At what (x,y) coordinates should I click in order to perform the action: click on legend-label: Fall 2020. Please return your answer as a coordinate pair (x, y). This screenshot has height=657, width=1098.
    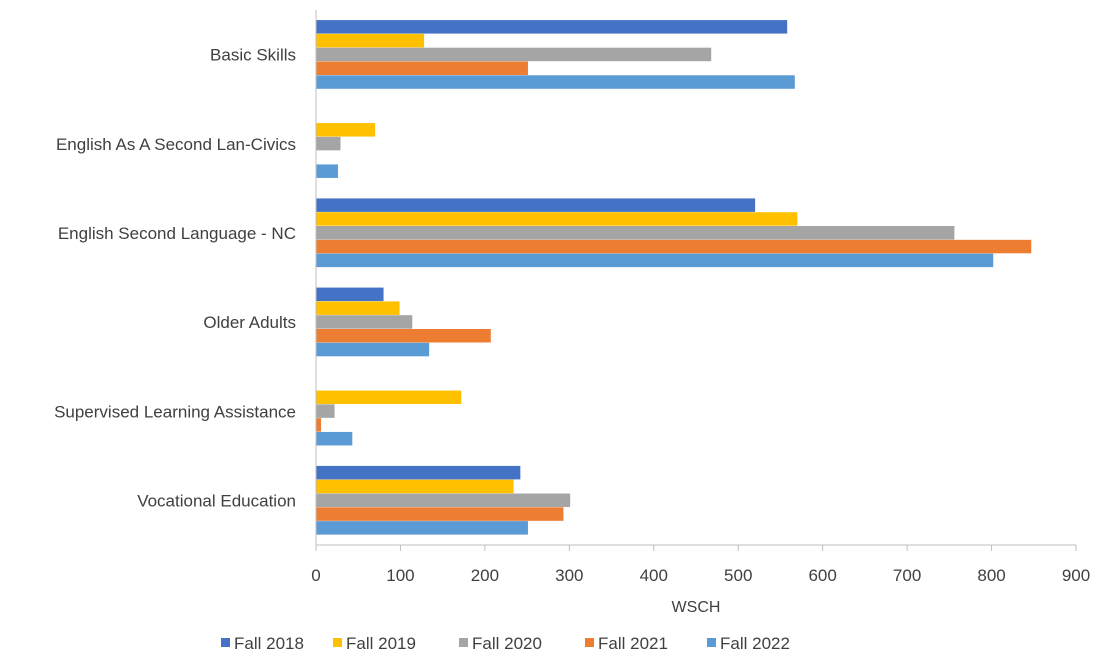
    Looking at the image, I should click on (507, 643).